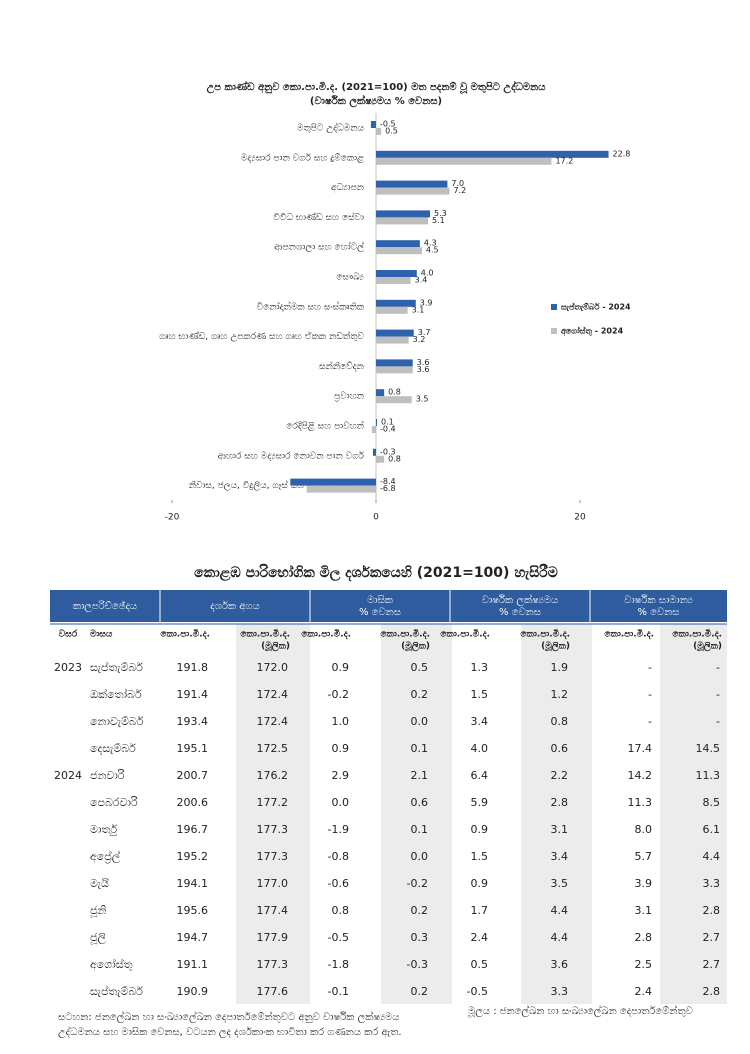  What do you see at coordinates (438, 220) in the screenshot?
I see `value-label: 5.1` at bounding box center [438, 220].